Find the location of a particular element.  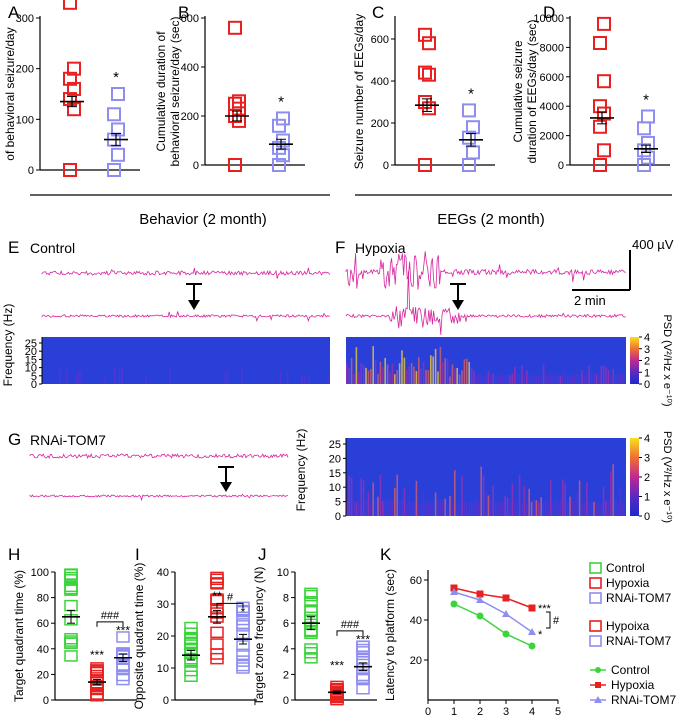

panel-letter: F is located at coordinates (340, 247).